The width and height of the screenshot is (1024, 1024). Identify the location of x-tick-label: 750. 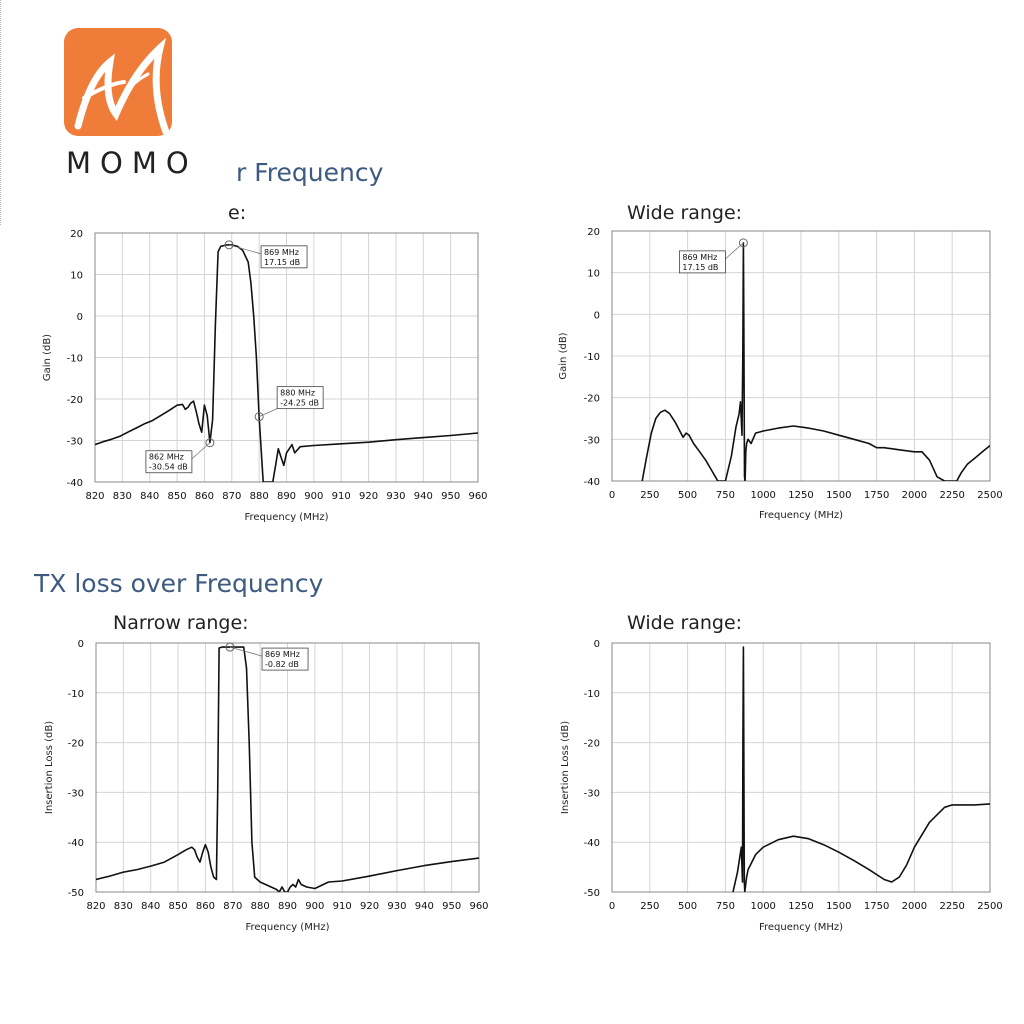
(725, 906).